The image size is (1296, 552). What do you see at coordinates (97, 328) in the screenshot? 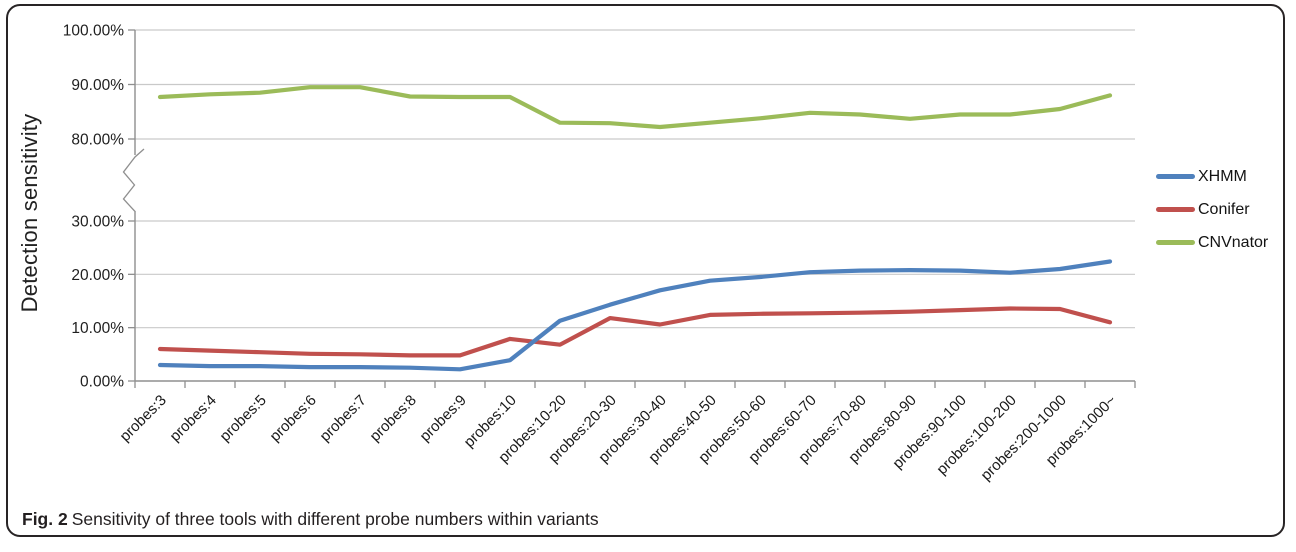
I see `y-tick-label: 10.00%` at bounding box center [97, 328].